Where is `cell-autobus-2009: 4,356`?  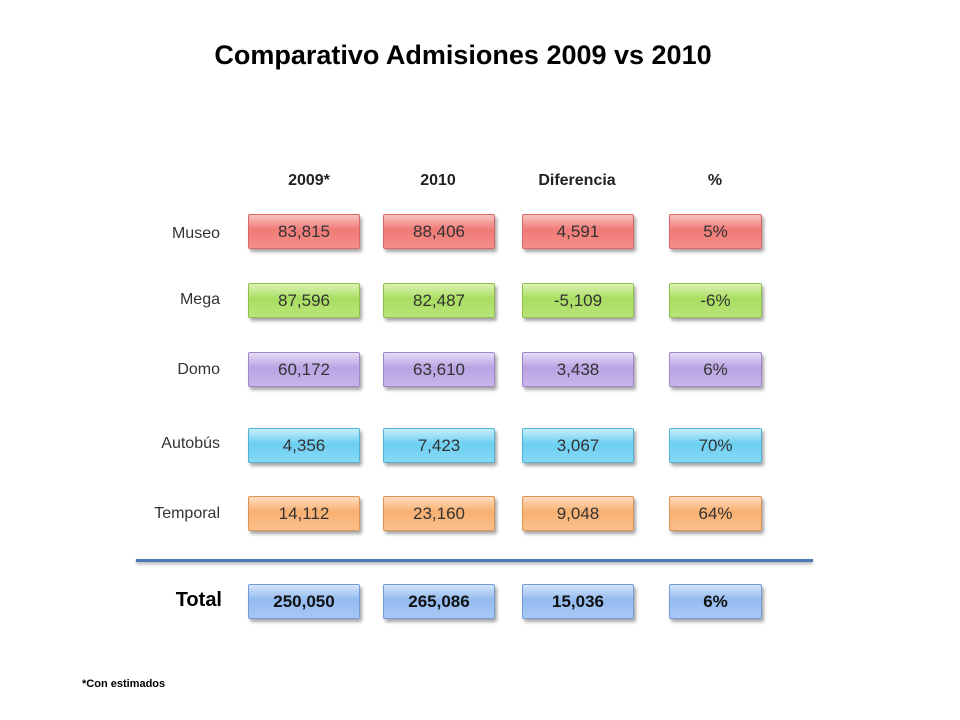 cell-autobus-2009: 4,356 is located at coordinates (304, 445).